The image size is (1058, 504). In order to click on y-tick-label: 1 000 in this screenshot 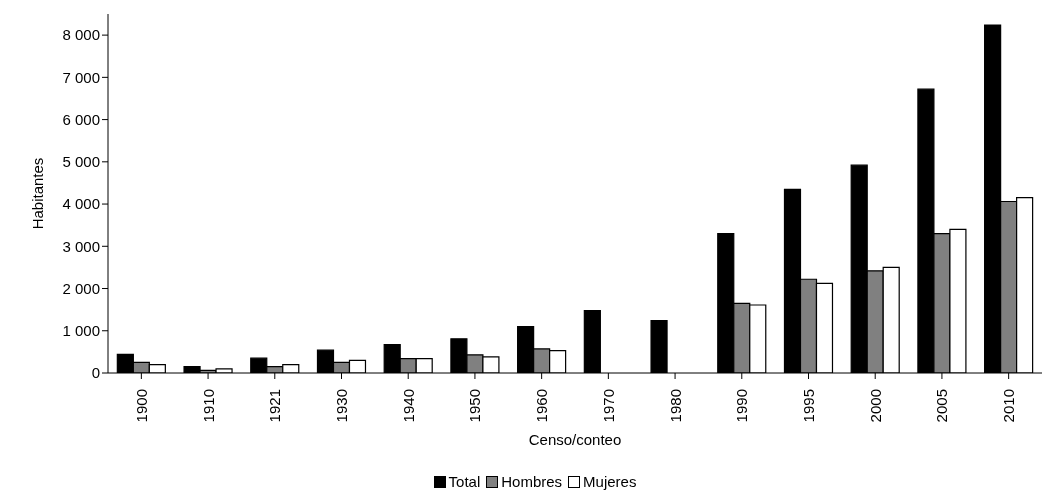, I will do `click(81, 331)`.